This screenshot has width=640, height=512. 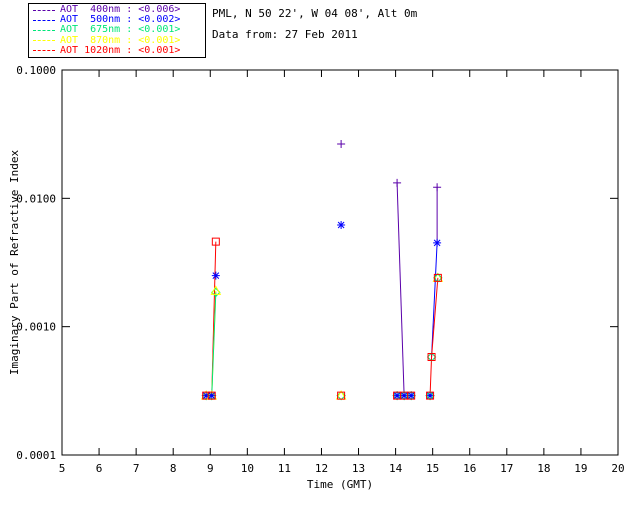 I want to click on x-axis-tick-label: 7, so click(x=136, y=468).